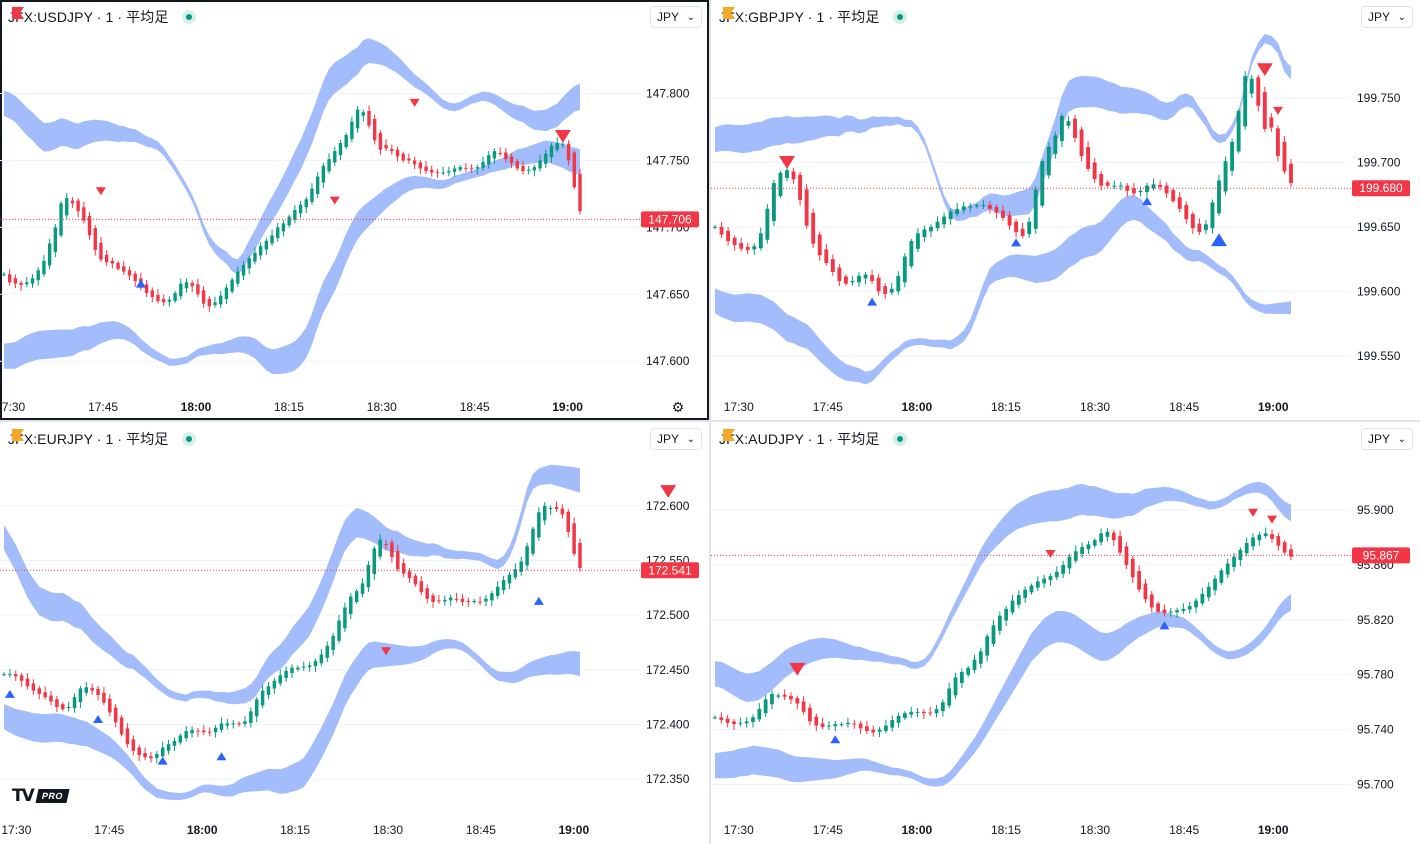 This screenshot has height=844, width=1420. I want to click on sell-signal-icon, so click(1050, 553).